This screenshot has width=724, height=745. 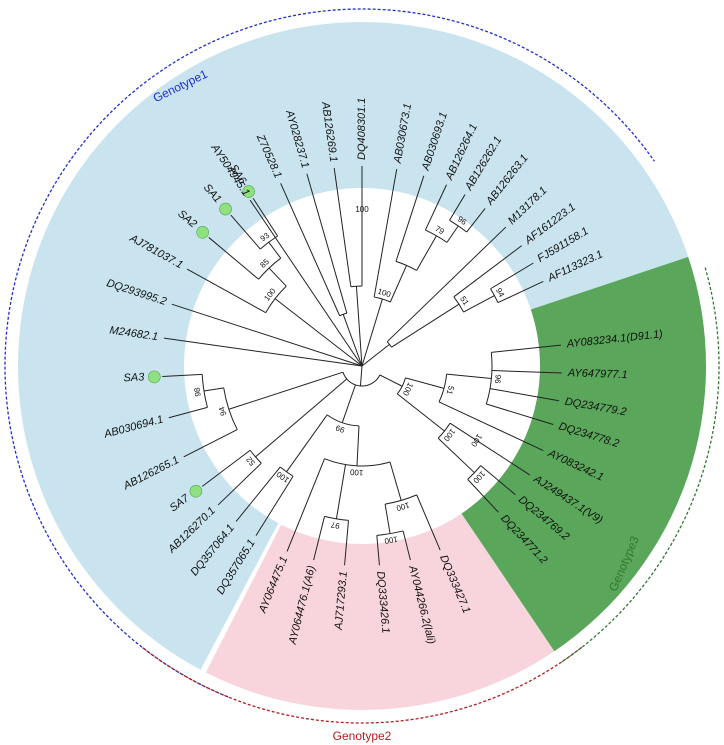 I want to click on leaf-label: DQ333426.1, so click(x=382, y=602).